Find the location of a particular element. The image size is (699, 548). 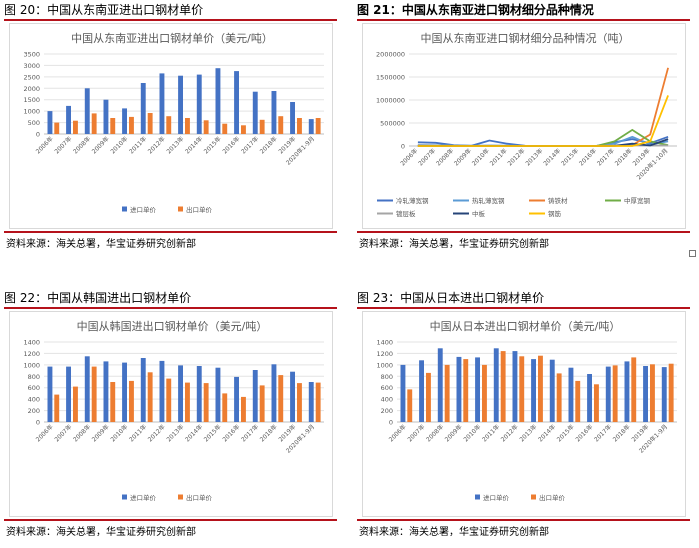

x-tick-label: 2015年 is located at coordinates (212, 433).